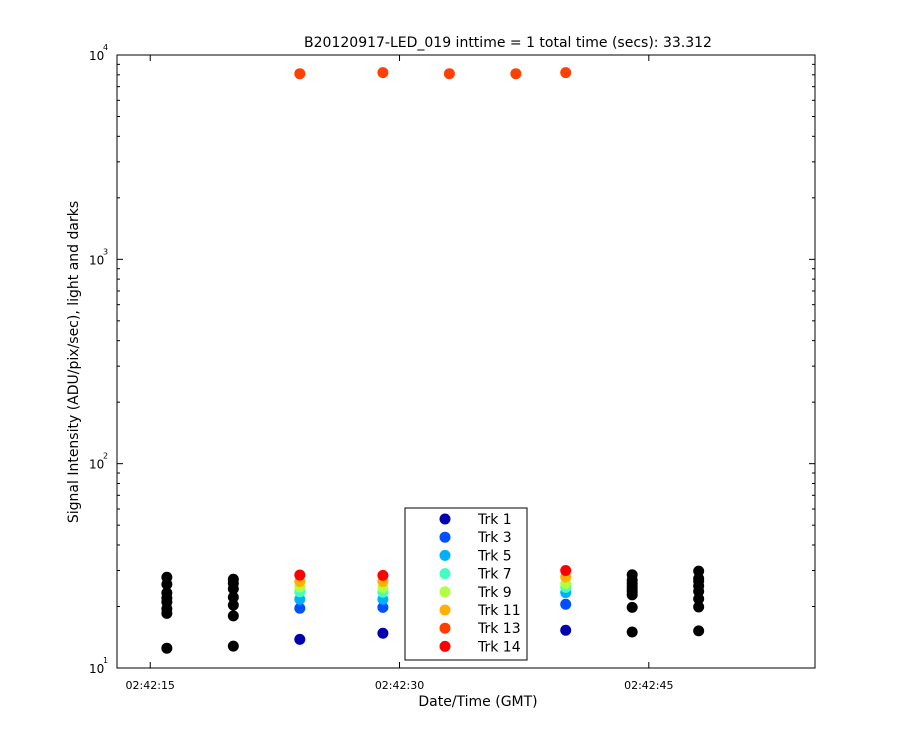 The image size is (900, 750). Describe the element at coordinates (105, 660) in the screenshot. I see `y-tick-exponent: 1` at that location.